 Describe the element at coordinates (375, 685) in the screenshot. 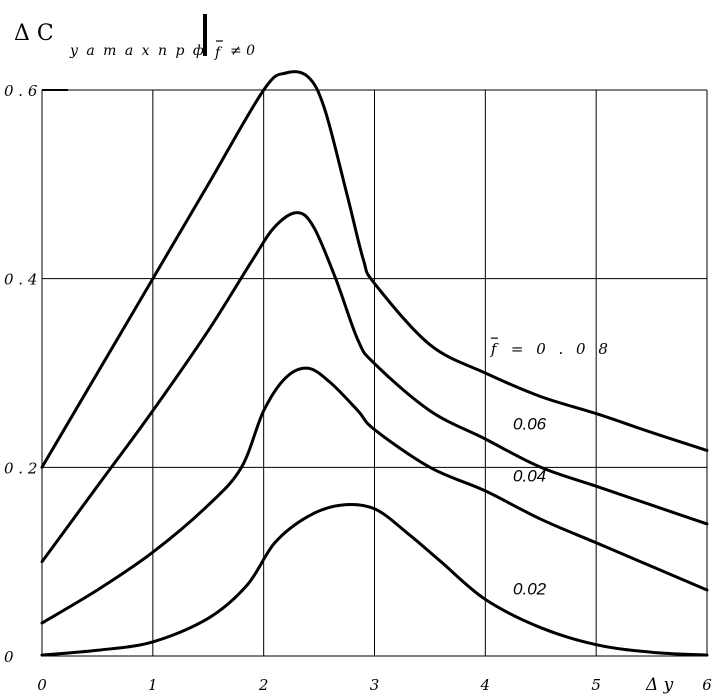

I see `x-tick-label-3: 3` at that location.